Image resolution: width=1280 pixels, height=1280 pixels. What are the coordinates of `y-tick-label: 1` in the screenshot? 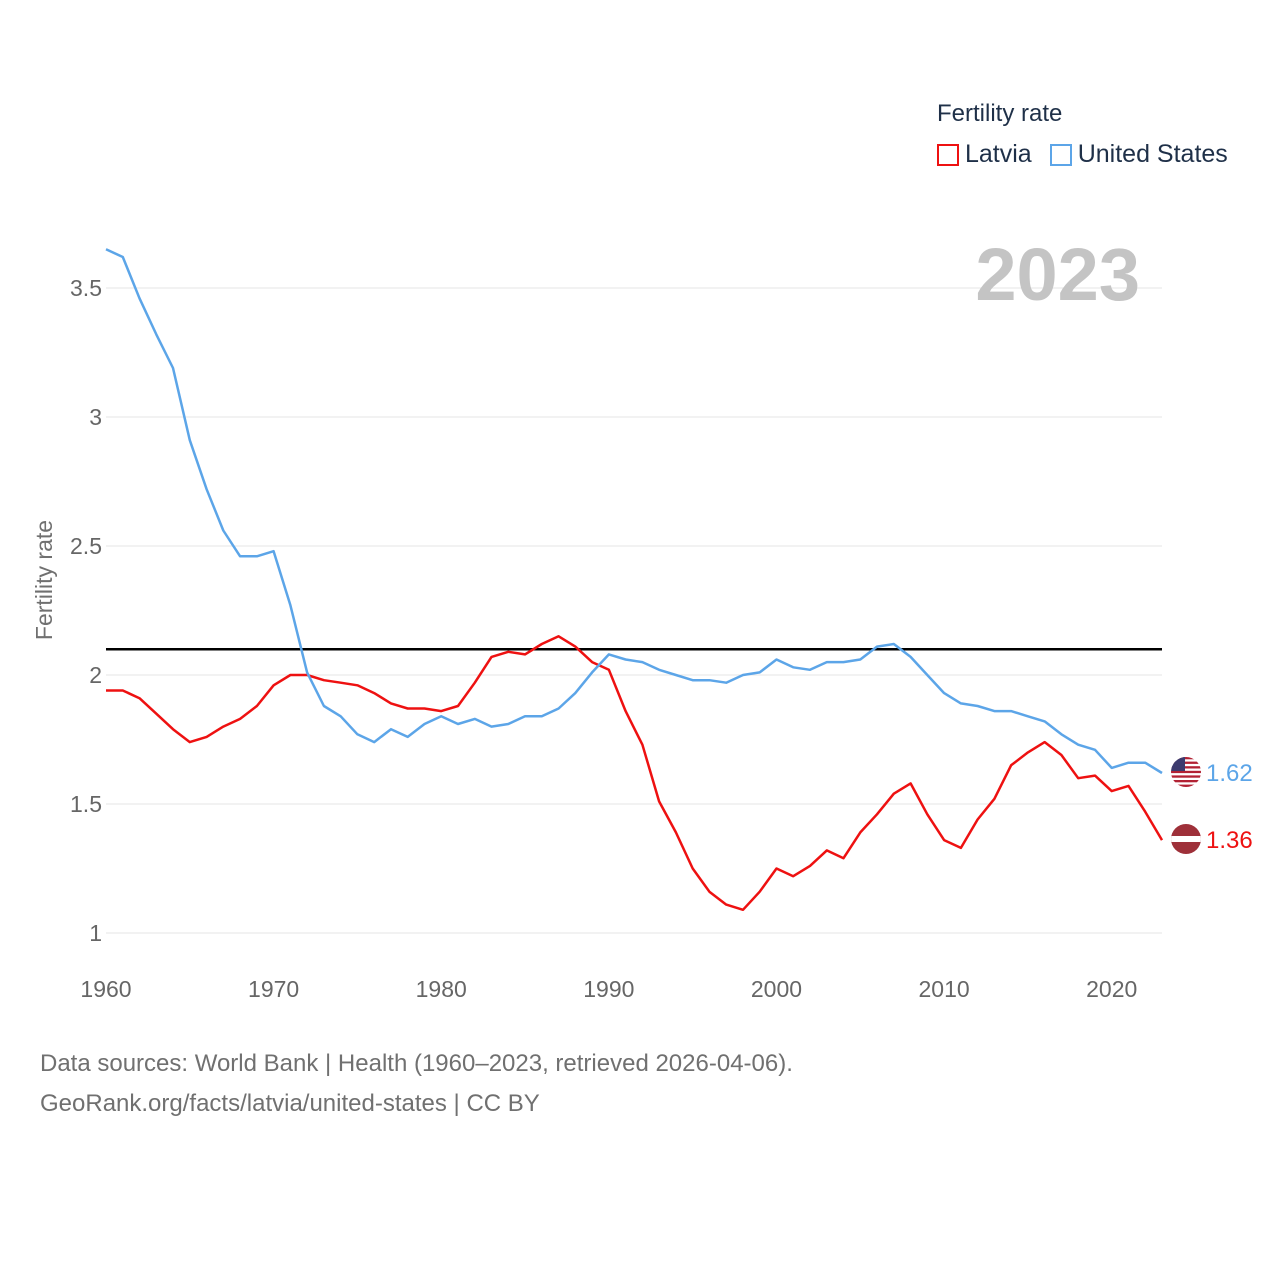 It's located at (95, 933).